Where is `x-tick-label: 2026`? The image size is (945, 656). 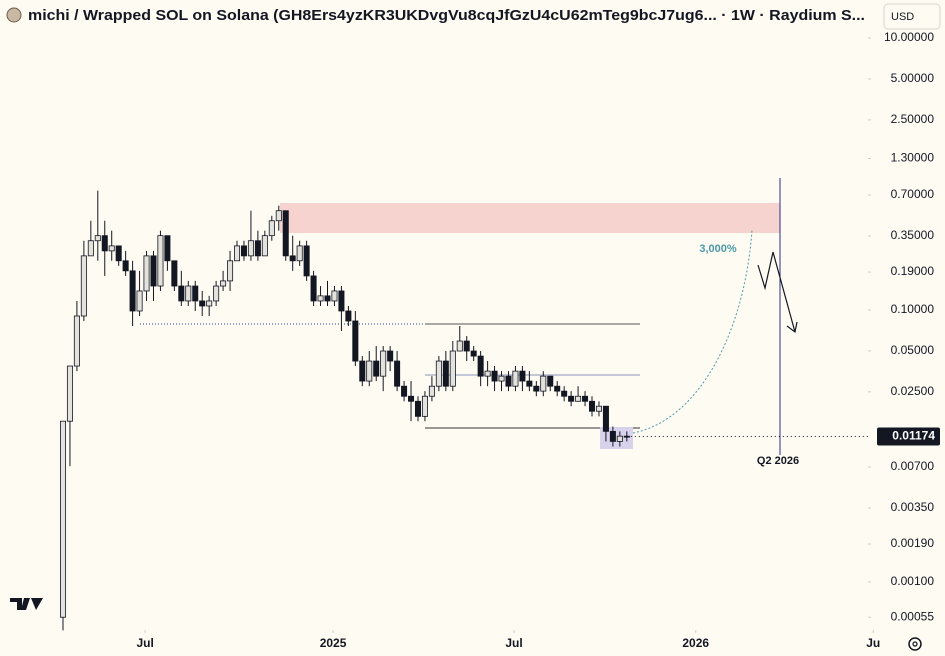 x-tick-label: 2026 is located at coordinates (695, 643).